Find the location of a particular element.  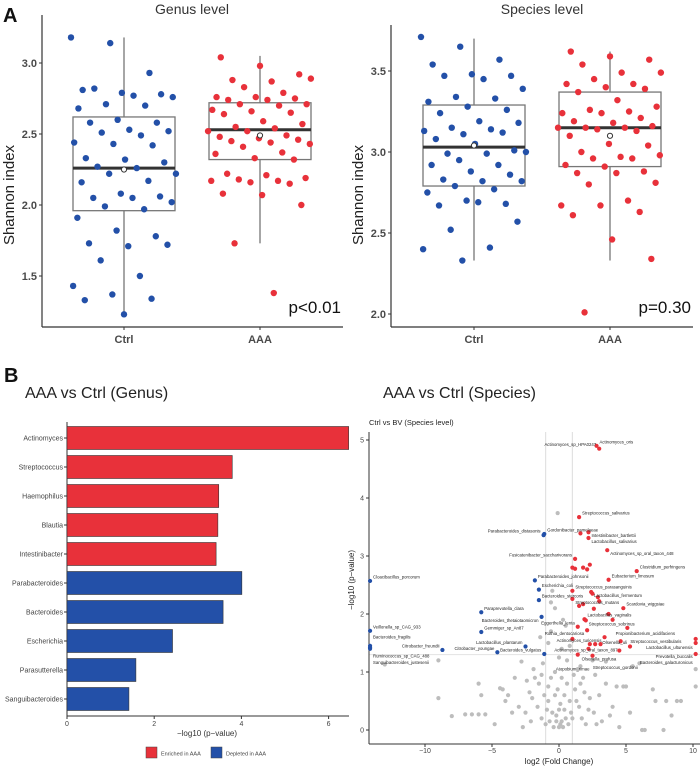

bar-bacteroides is located at coordinates (145, 612).